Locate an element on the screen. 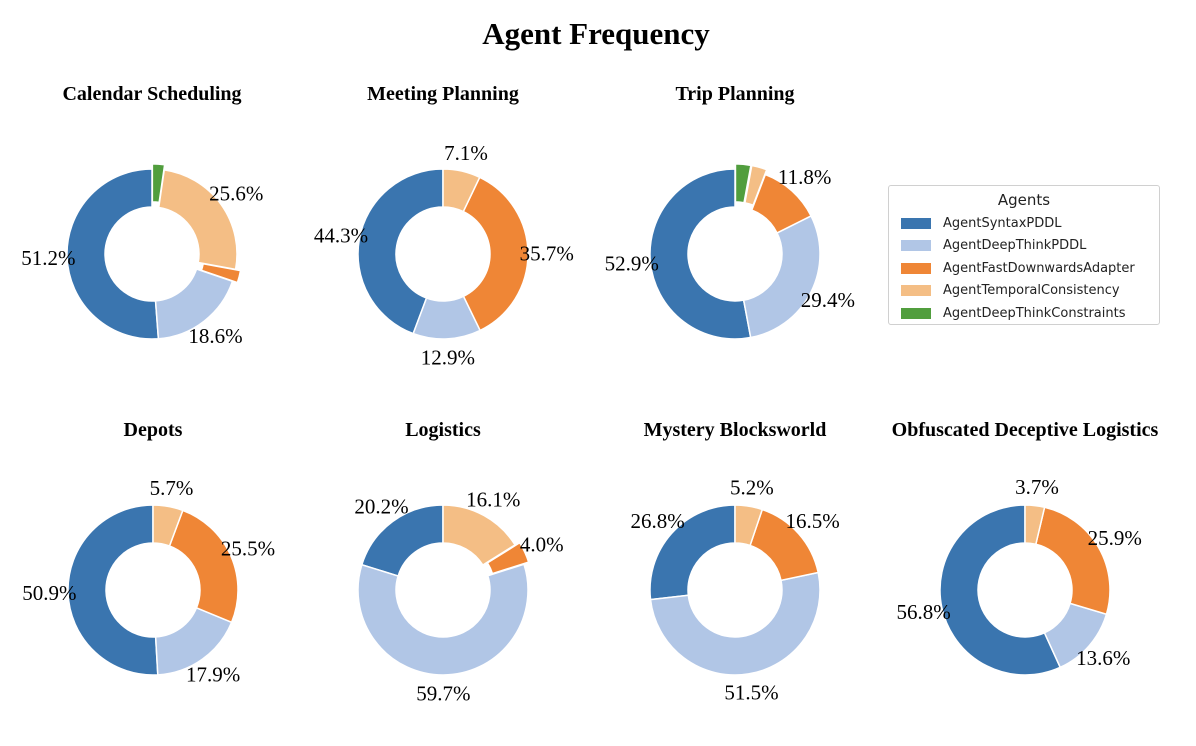 Image resolution: width=1196 pixels, height=746 pixels. legend-label: AgentFastDownwardsAdapter is located at coordinates (1039, 268).